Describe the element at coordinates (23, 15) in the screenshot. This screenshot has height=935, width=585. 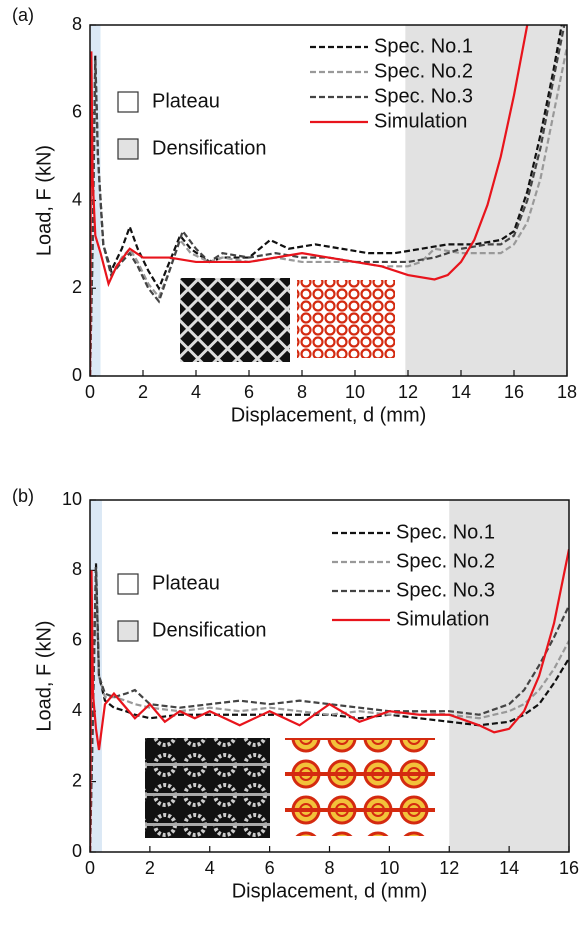
I see `panel-label: (a)` at that location.